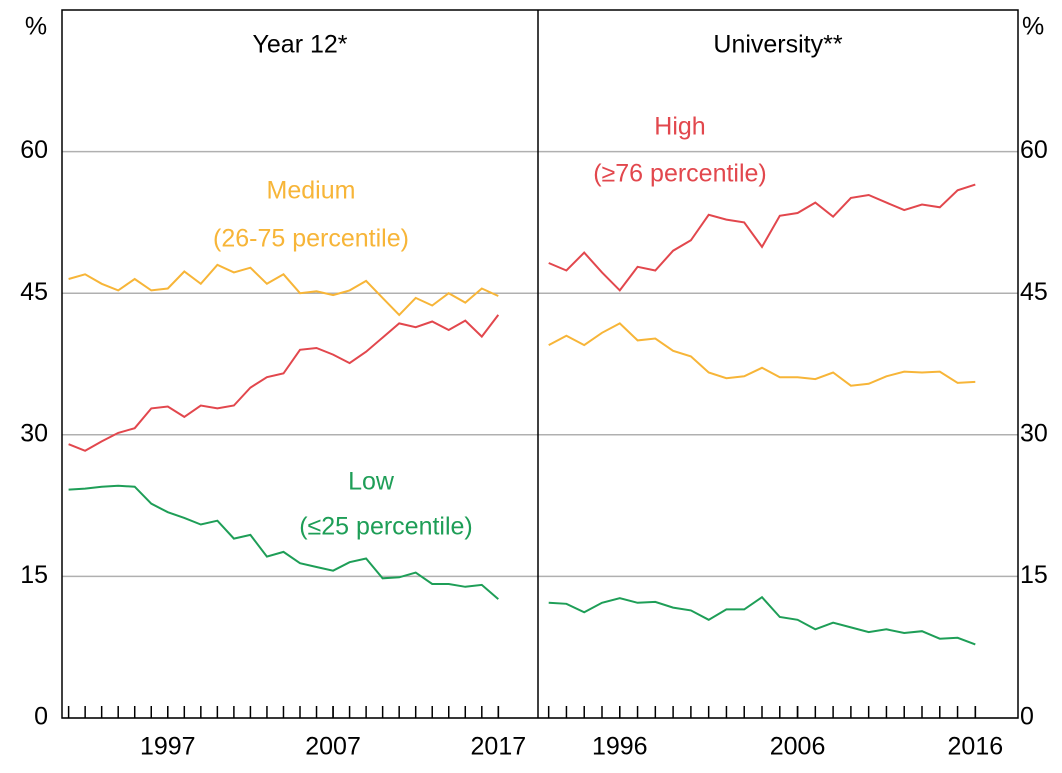 This screenshot has height=773, width=1062. Describe the element at coordinates (679, 127) in the screenshot. I see `annotation: High` at that location.